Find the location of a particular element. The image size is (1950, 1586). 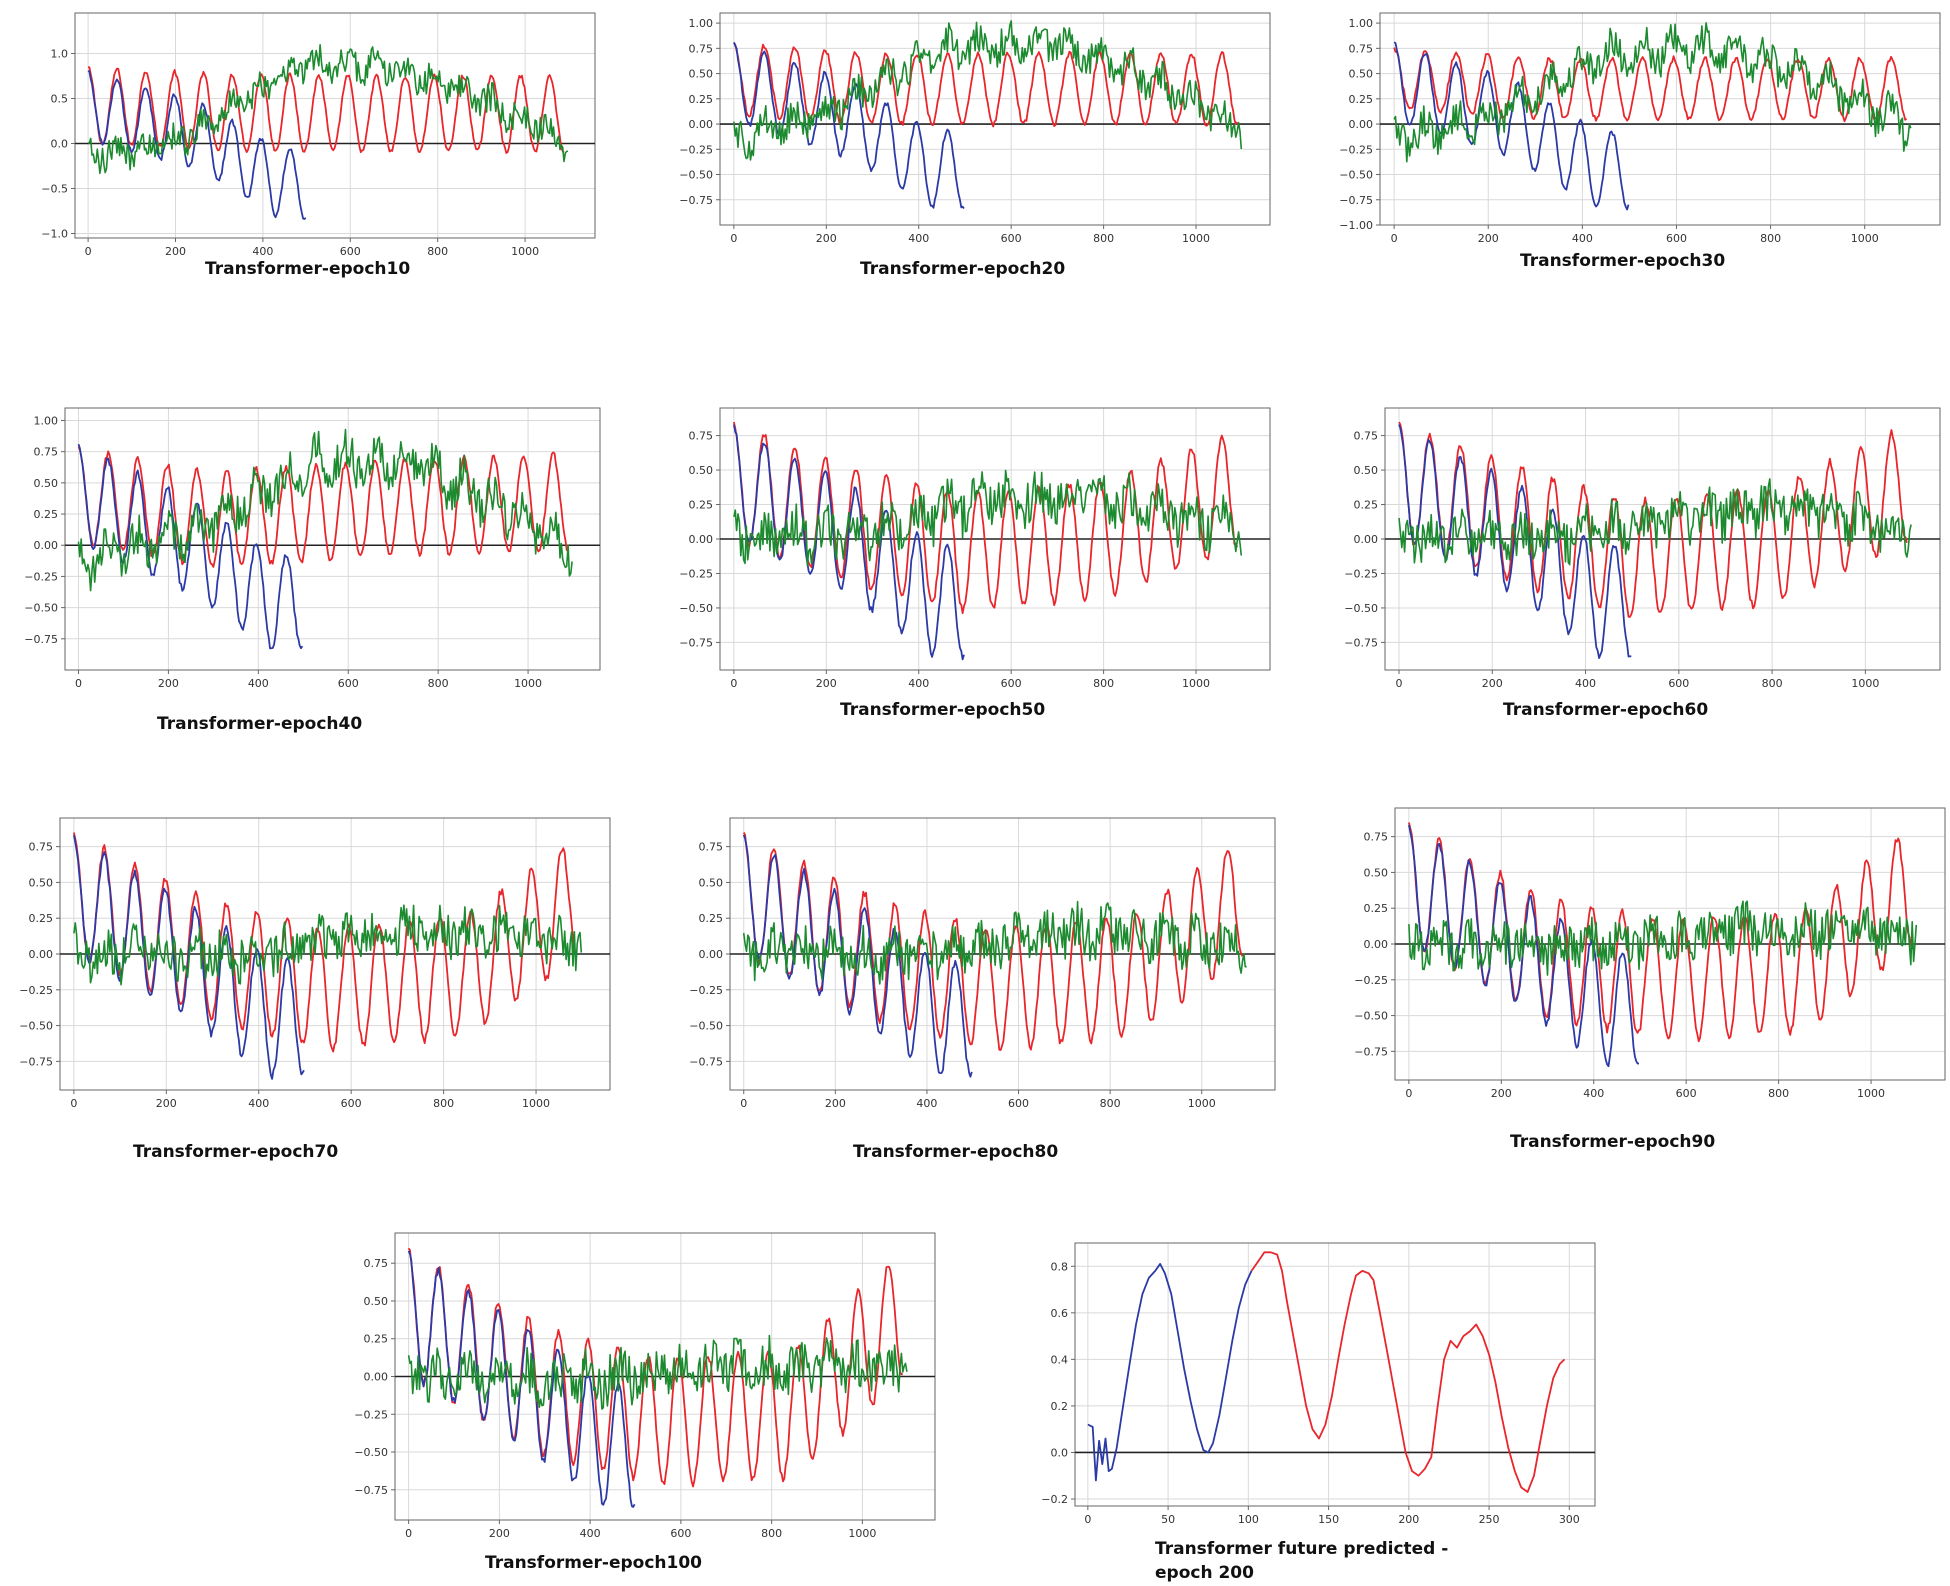

caption-epoch70: Transformer-epoch70 is located at coordinates (236, 1152).